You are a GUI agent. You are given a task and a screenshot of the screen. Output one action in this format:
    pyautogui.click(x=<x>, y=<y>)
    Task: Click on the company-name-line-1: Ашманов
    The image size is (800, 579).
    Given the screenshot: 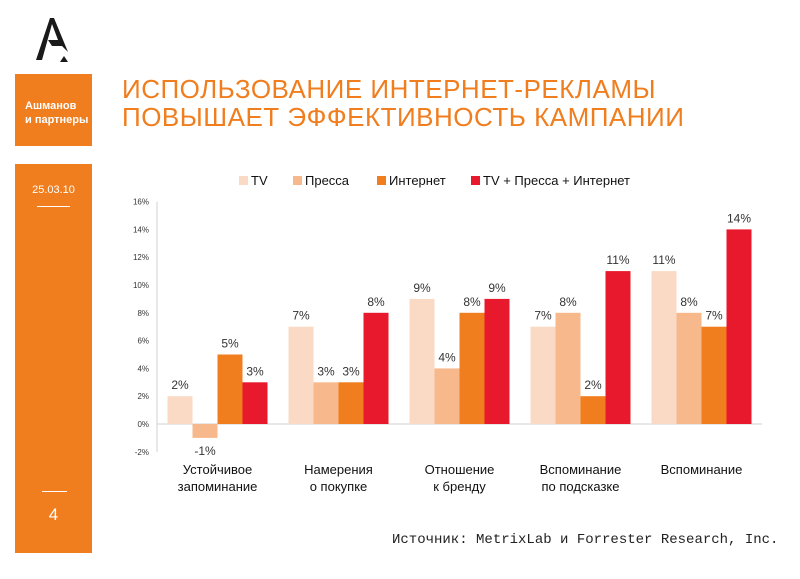 What is the action you would take?
    pyautogui.click(x=51, y=106)
    